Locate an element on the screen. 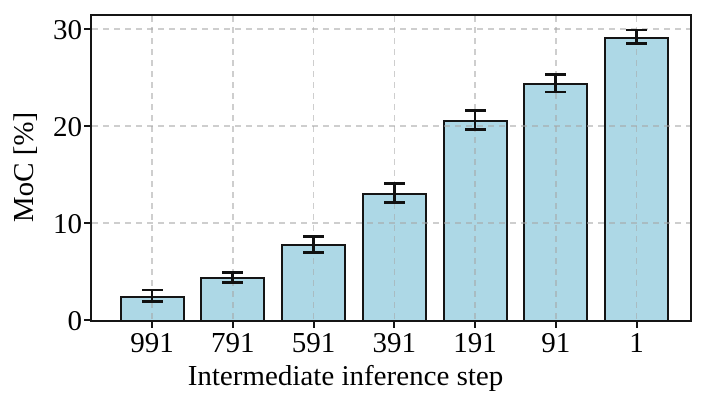  y-tick-label: 10 is located at coordinates (67, 224).